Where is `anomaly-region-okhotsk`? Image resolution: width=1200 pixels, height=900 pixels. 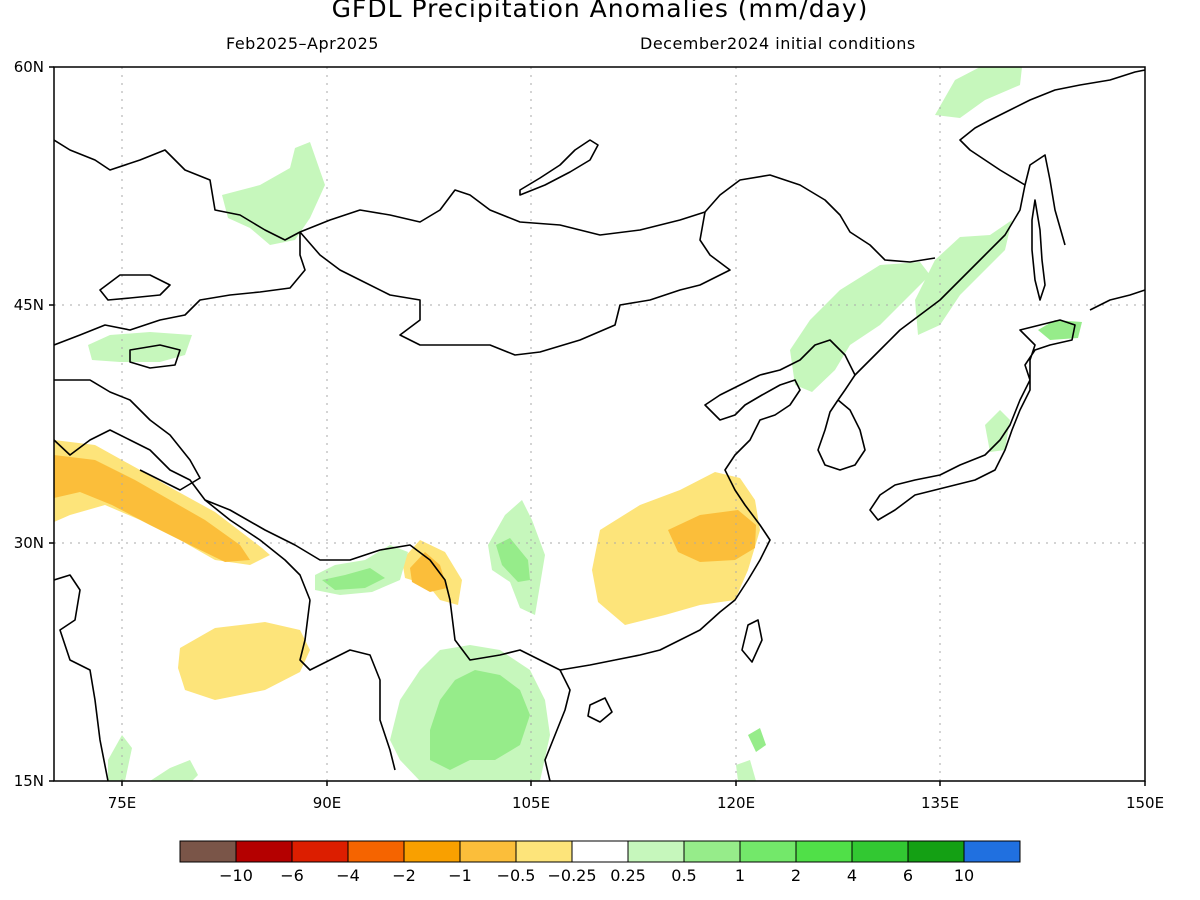
anomaly-region-okhotsk is located at coordinates (978, 92).